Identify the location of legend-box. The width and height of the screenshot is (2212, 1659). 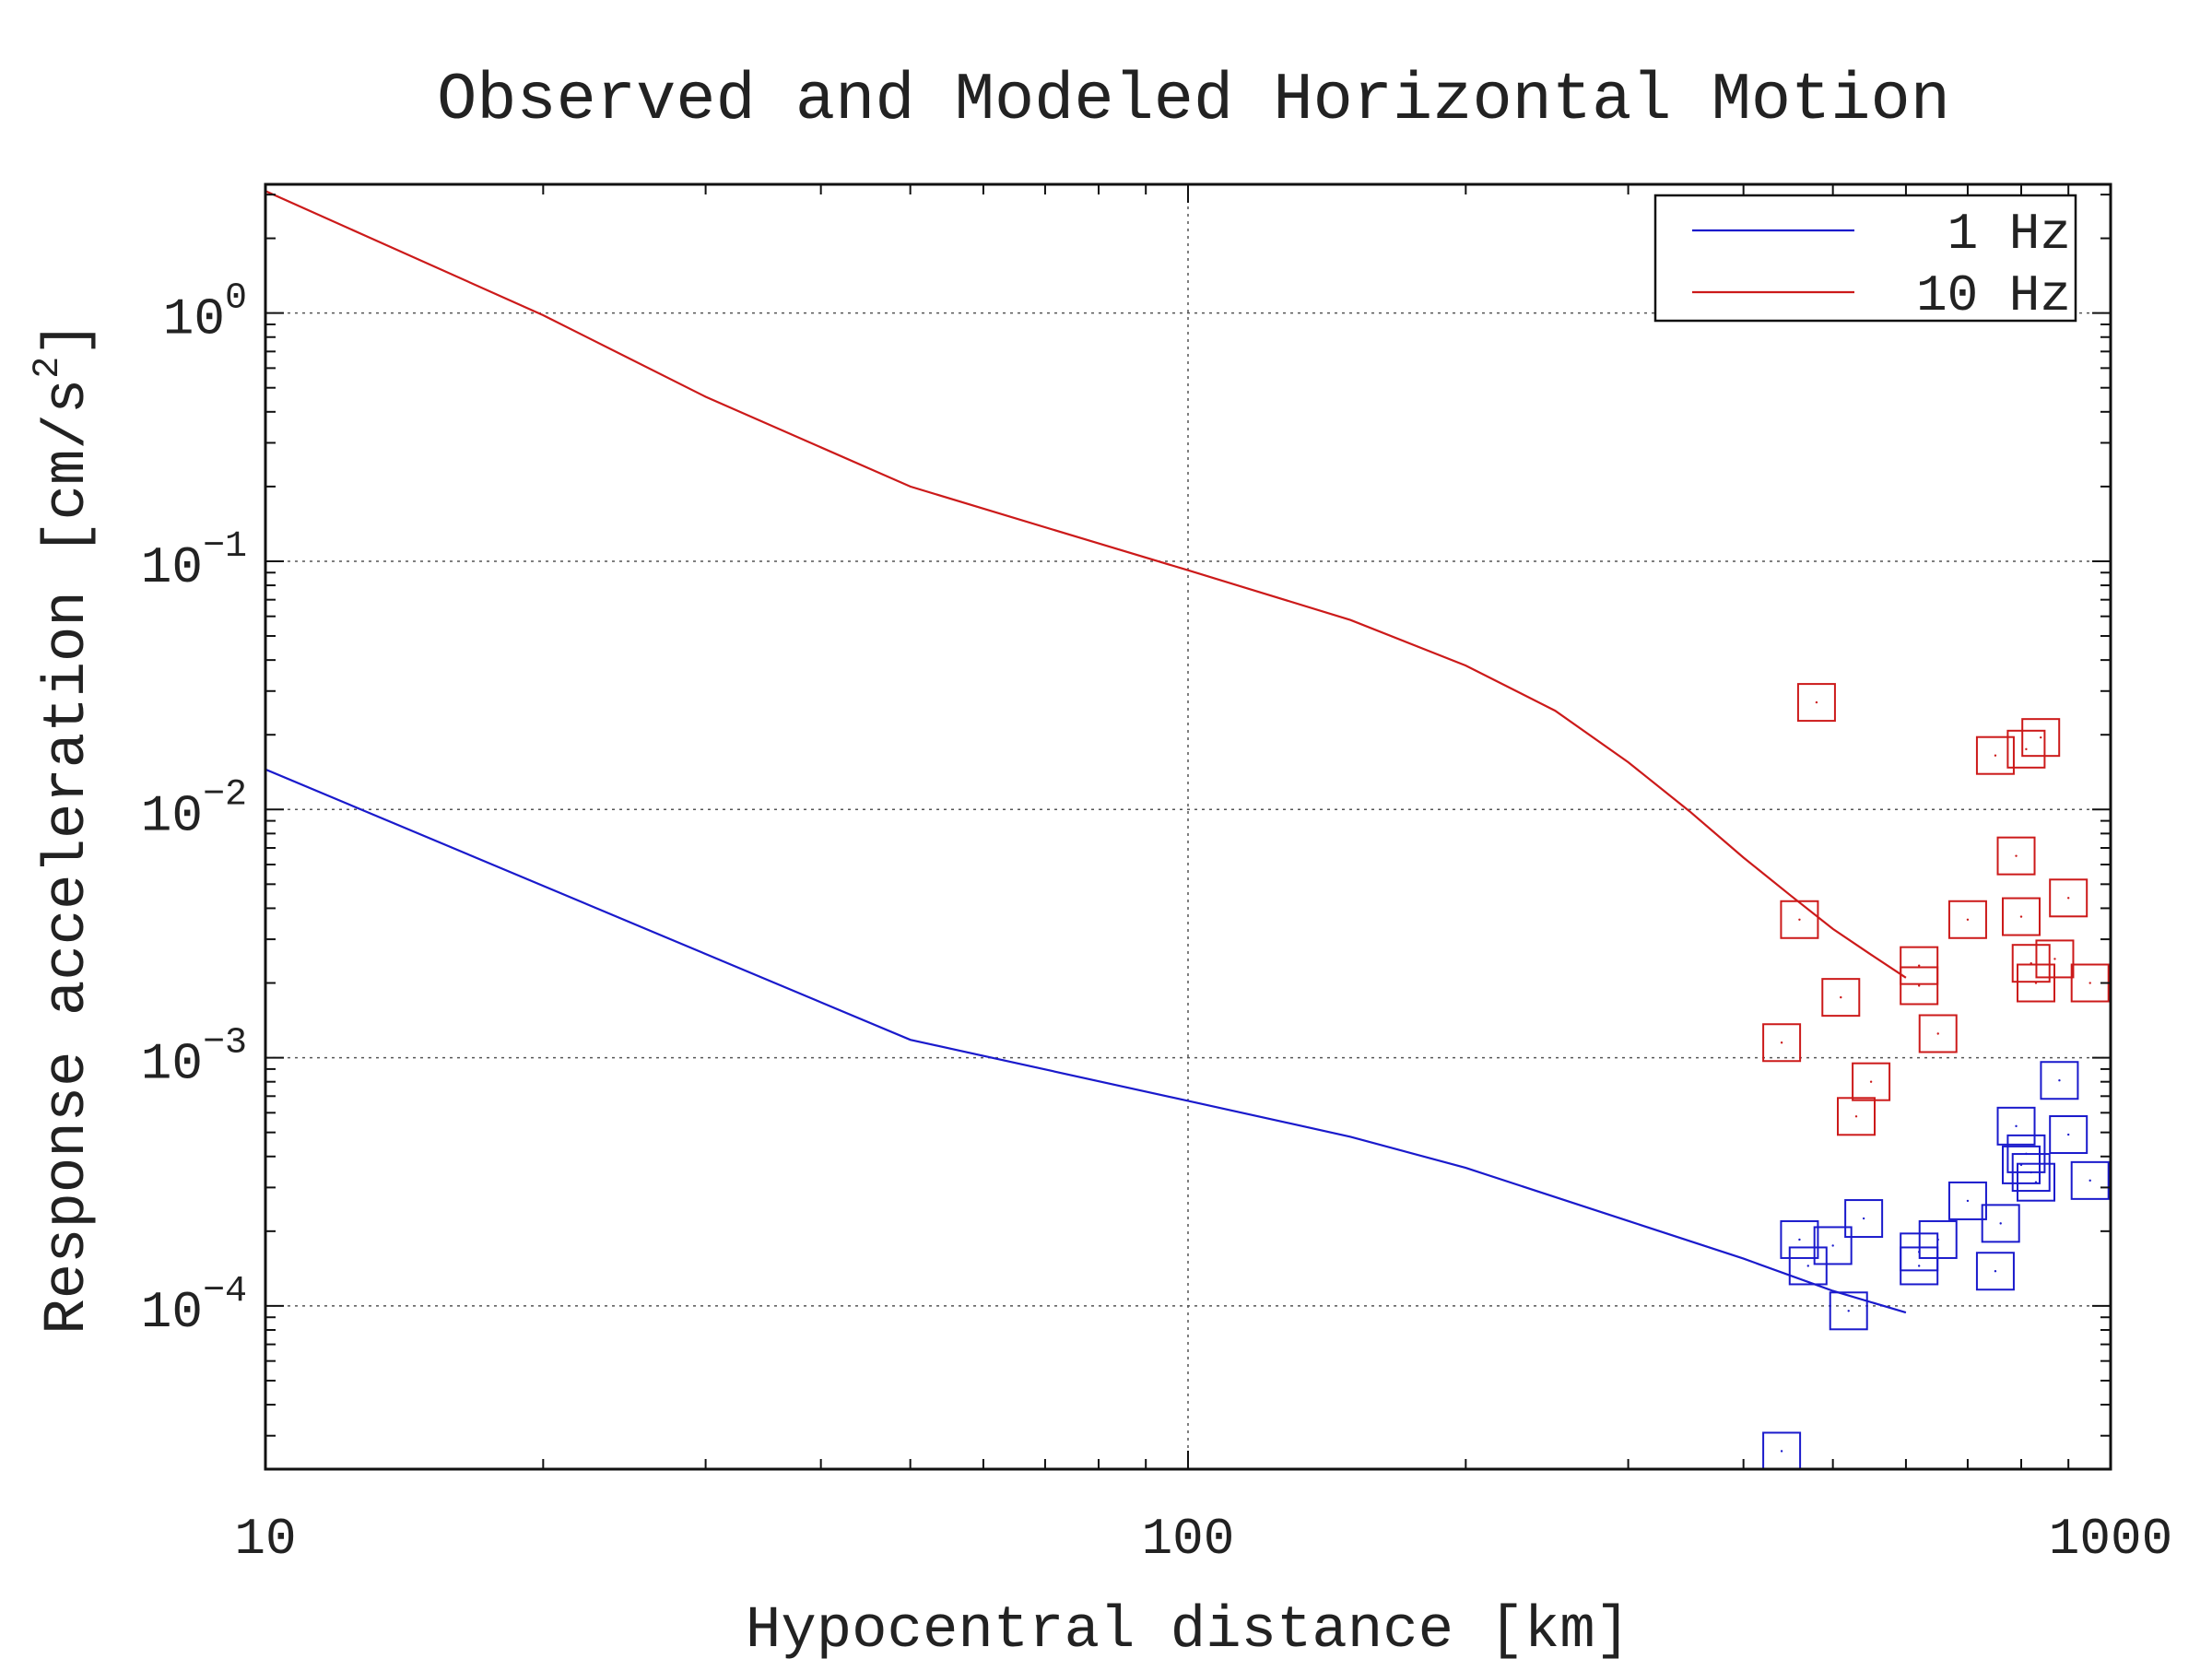
(1865, 258).